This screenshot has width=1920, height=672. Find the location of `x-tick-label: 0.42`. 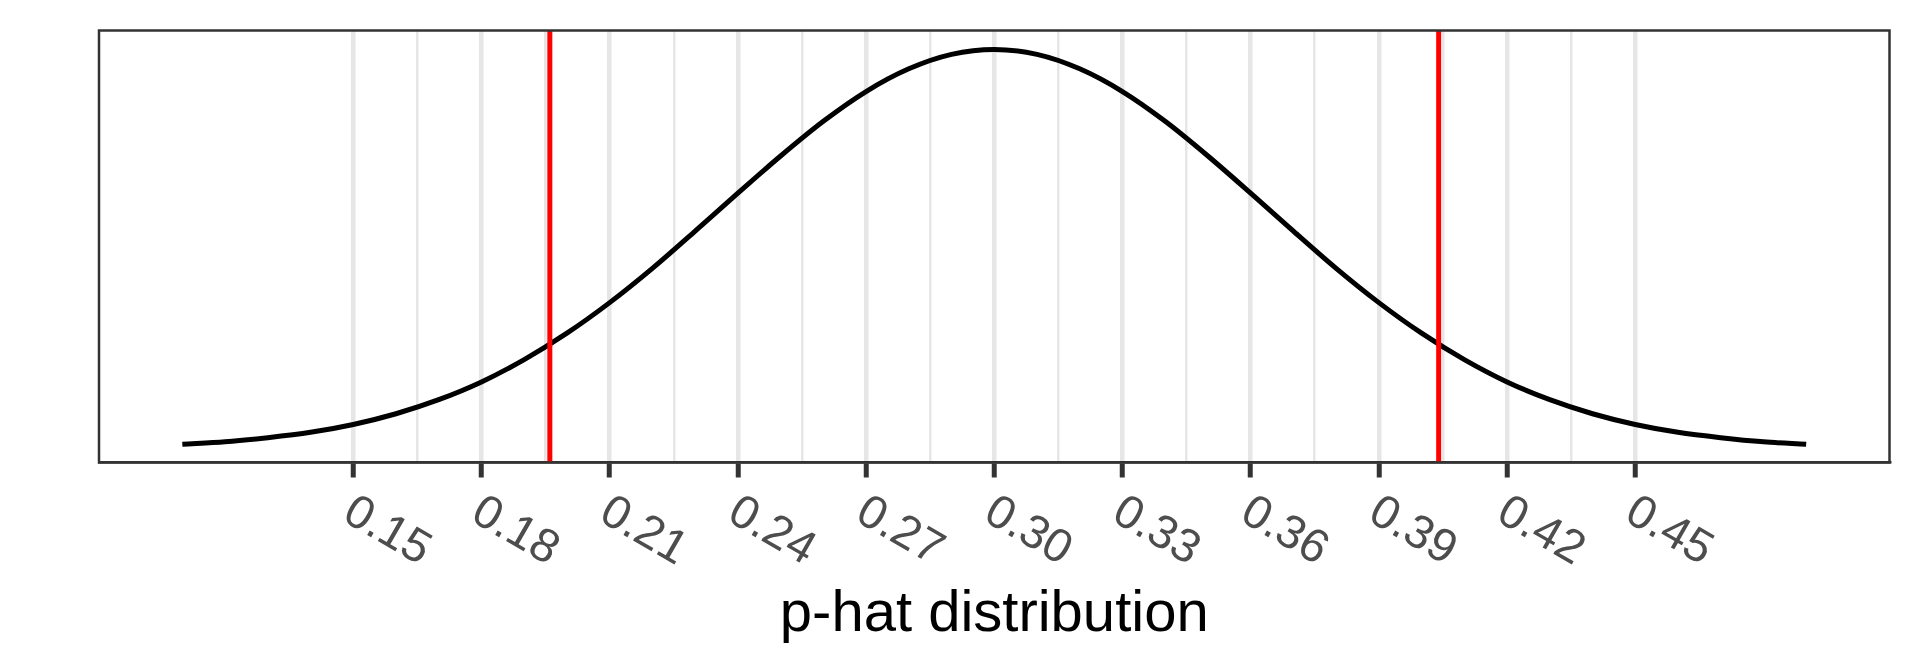

x-tick-label: 0.42 is located at coordinates (1542, 528).